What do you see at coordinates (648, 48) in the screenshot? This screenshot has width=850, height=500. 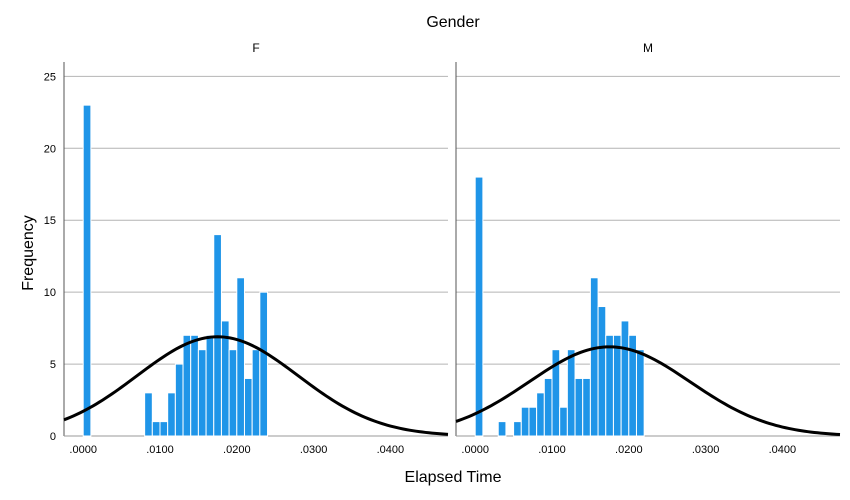 I see `panel-title: M` at bounding box center [648, 48].